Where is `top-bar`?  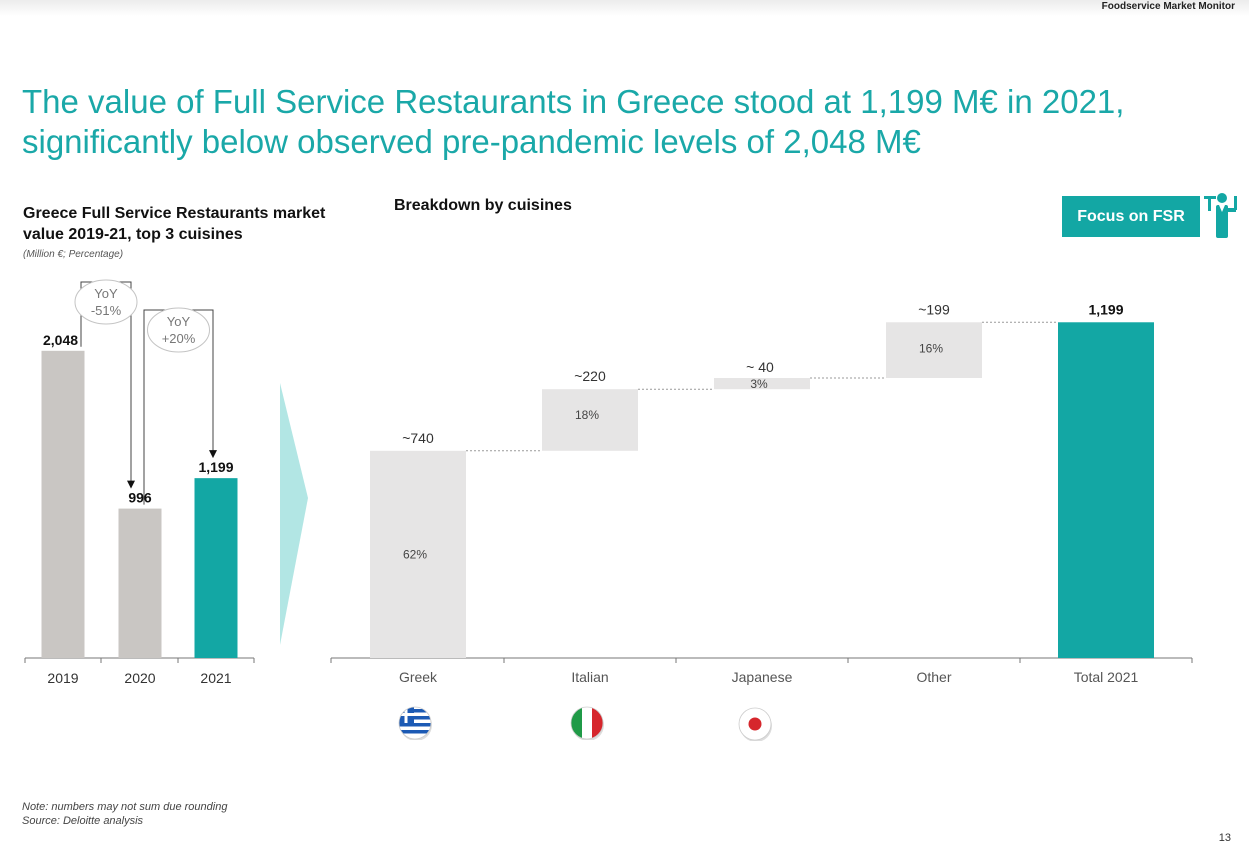
top-bar is located at coordinates (624, 8).